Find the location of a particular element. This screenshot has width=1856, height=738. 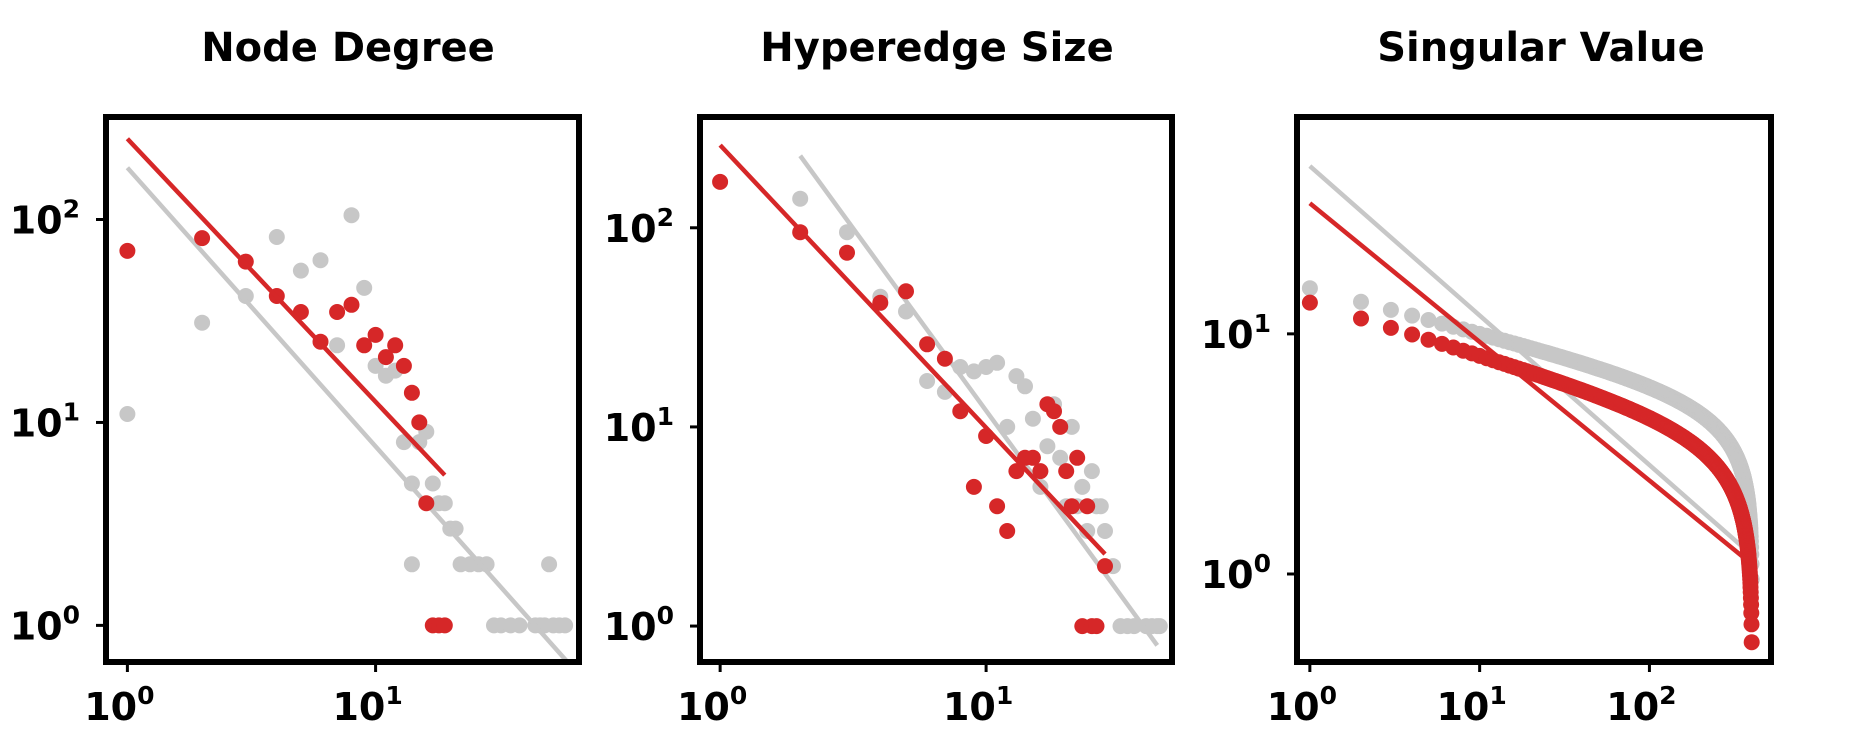

series-gray is located at coordinates (346, 420).